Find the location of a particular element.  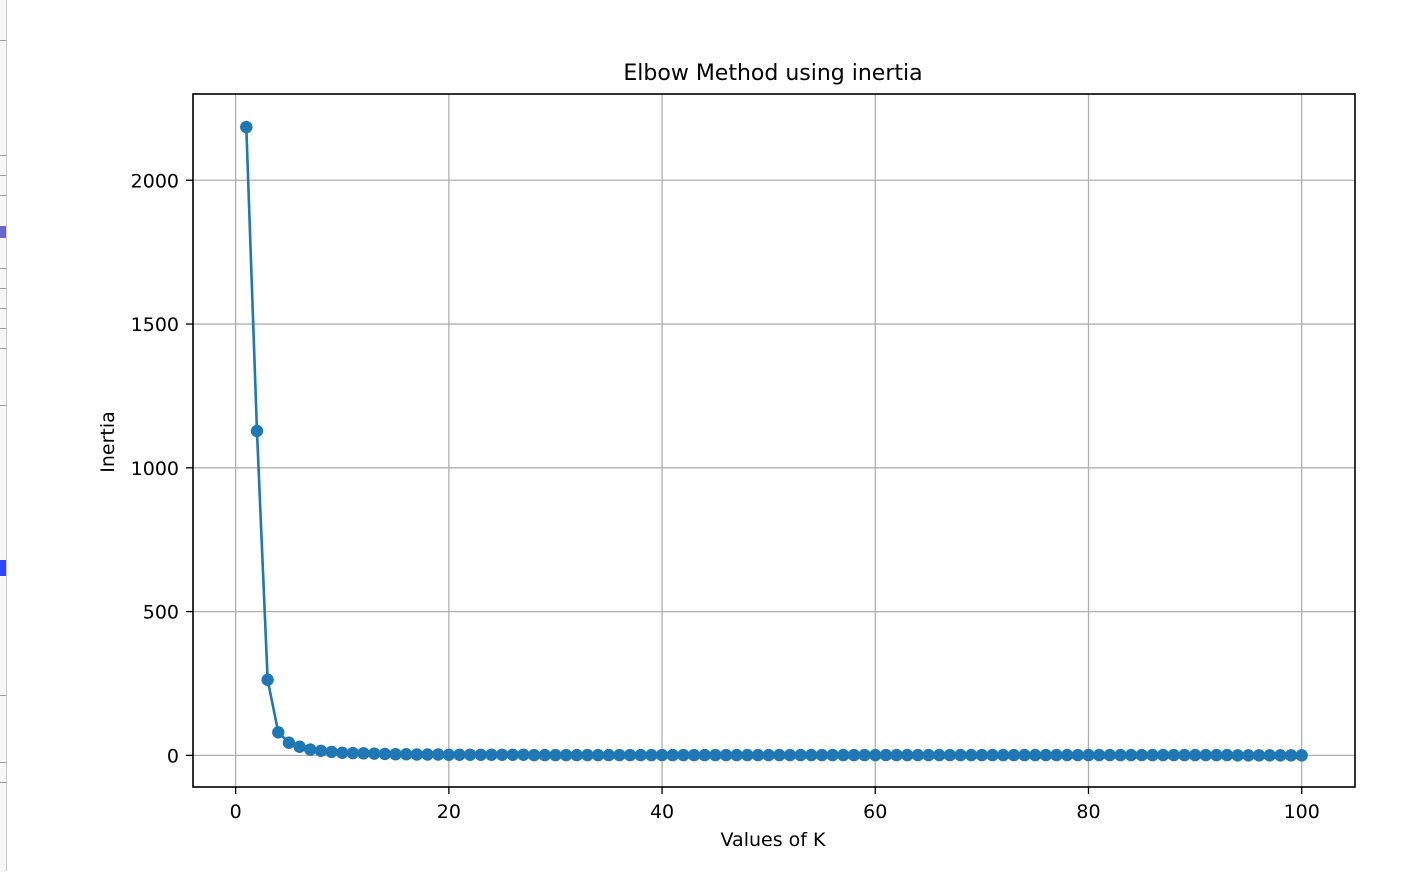

y-axis-label: Inertia is located at coordinates (108, 442).